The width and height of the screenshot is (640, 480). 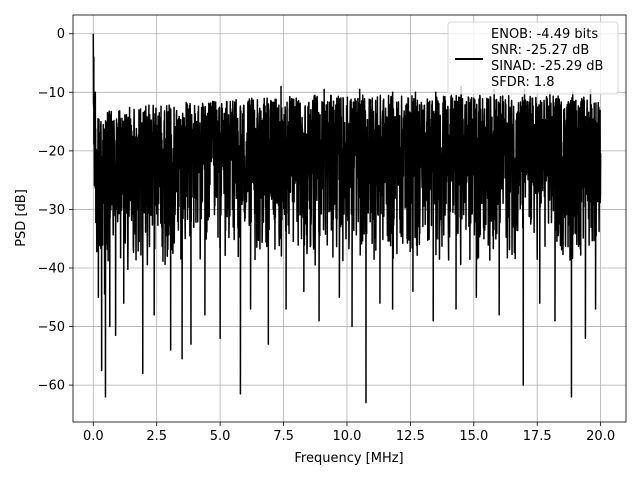 I want to click on x-tick-label: 17.5, so click(x=537, y=436).